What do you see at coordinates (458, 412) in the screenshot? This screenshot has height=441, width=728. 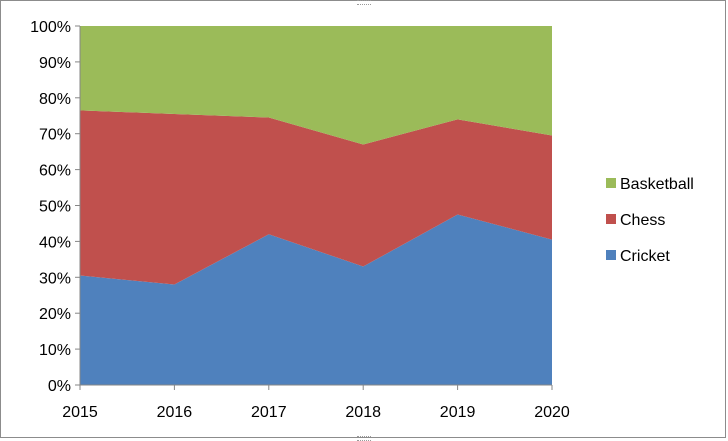 I see `x-tick-label: 2019` at bounding box center [458, 412].